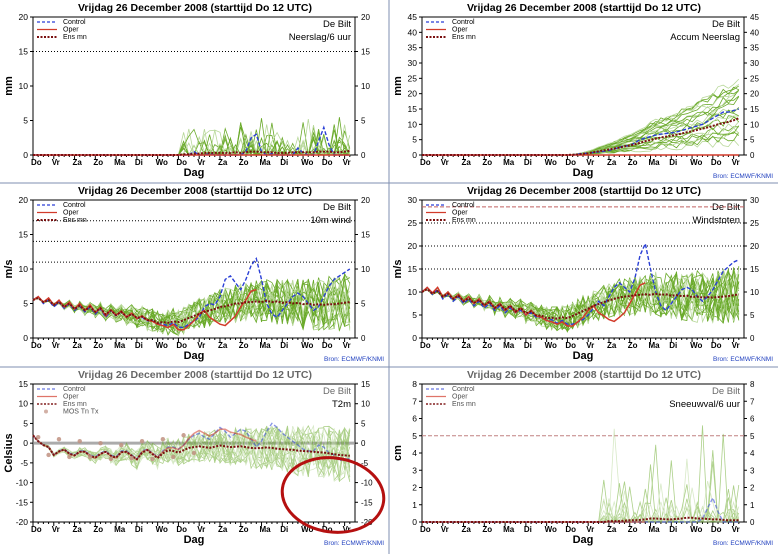  Describe the element at coordinates (354, 359) in the screenshot. I see `source-label: Bron: ECMWF/KNMI` at that location.